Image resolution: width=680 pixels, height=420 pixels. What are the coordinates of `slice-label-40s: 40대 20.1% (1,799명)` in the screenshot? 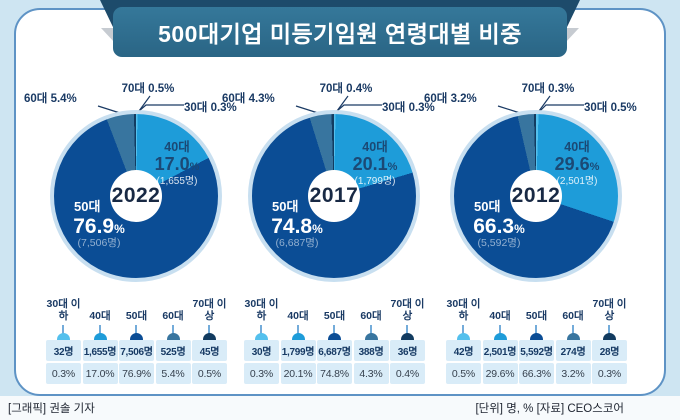 It's located at (375, 163).